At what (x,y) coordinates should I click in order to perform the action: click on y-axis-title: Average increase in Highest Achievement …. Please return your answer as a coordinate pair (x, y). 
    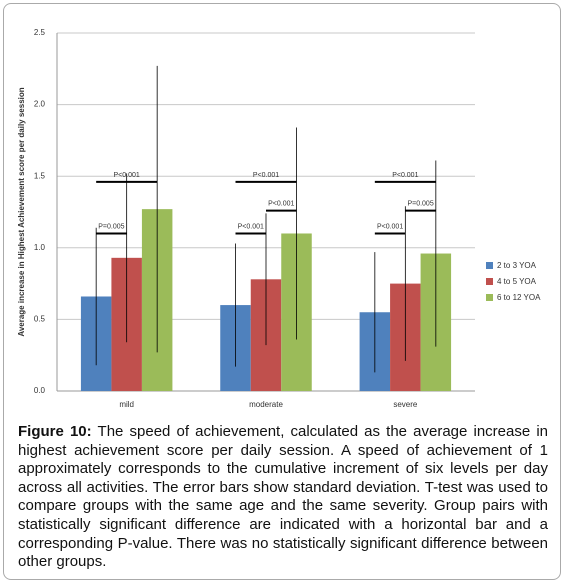
    Looking at the image, I should click on (21, 211).